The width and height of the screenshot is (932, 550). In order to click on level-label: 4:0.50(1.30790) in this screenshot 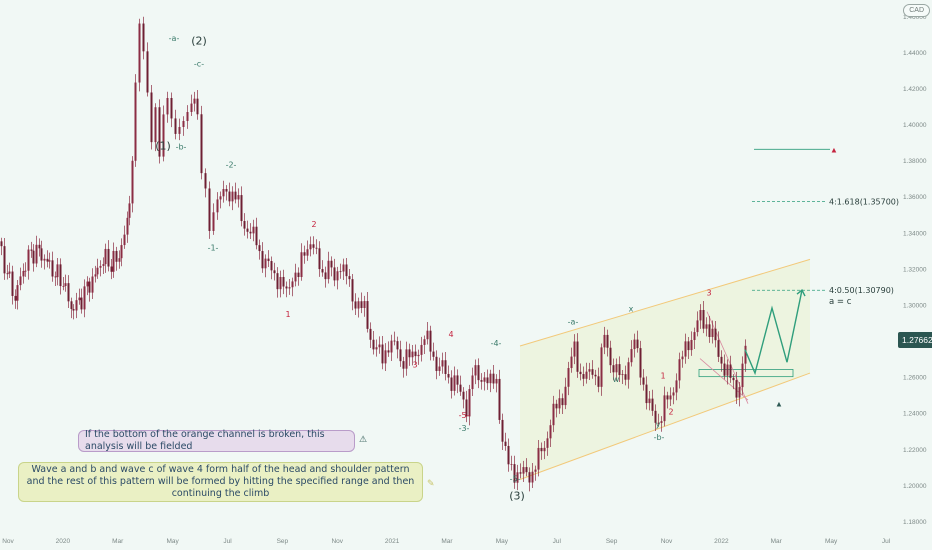, I will do `click(861, 290)`.